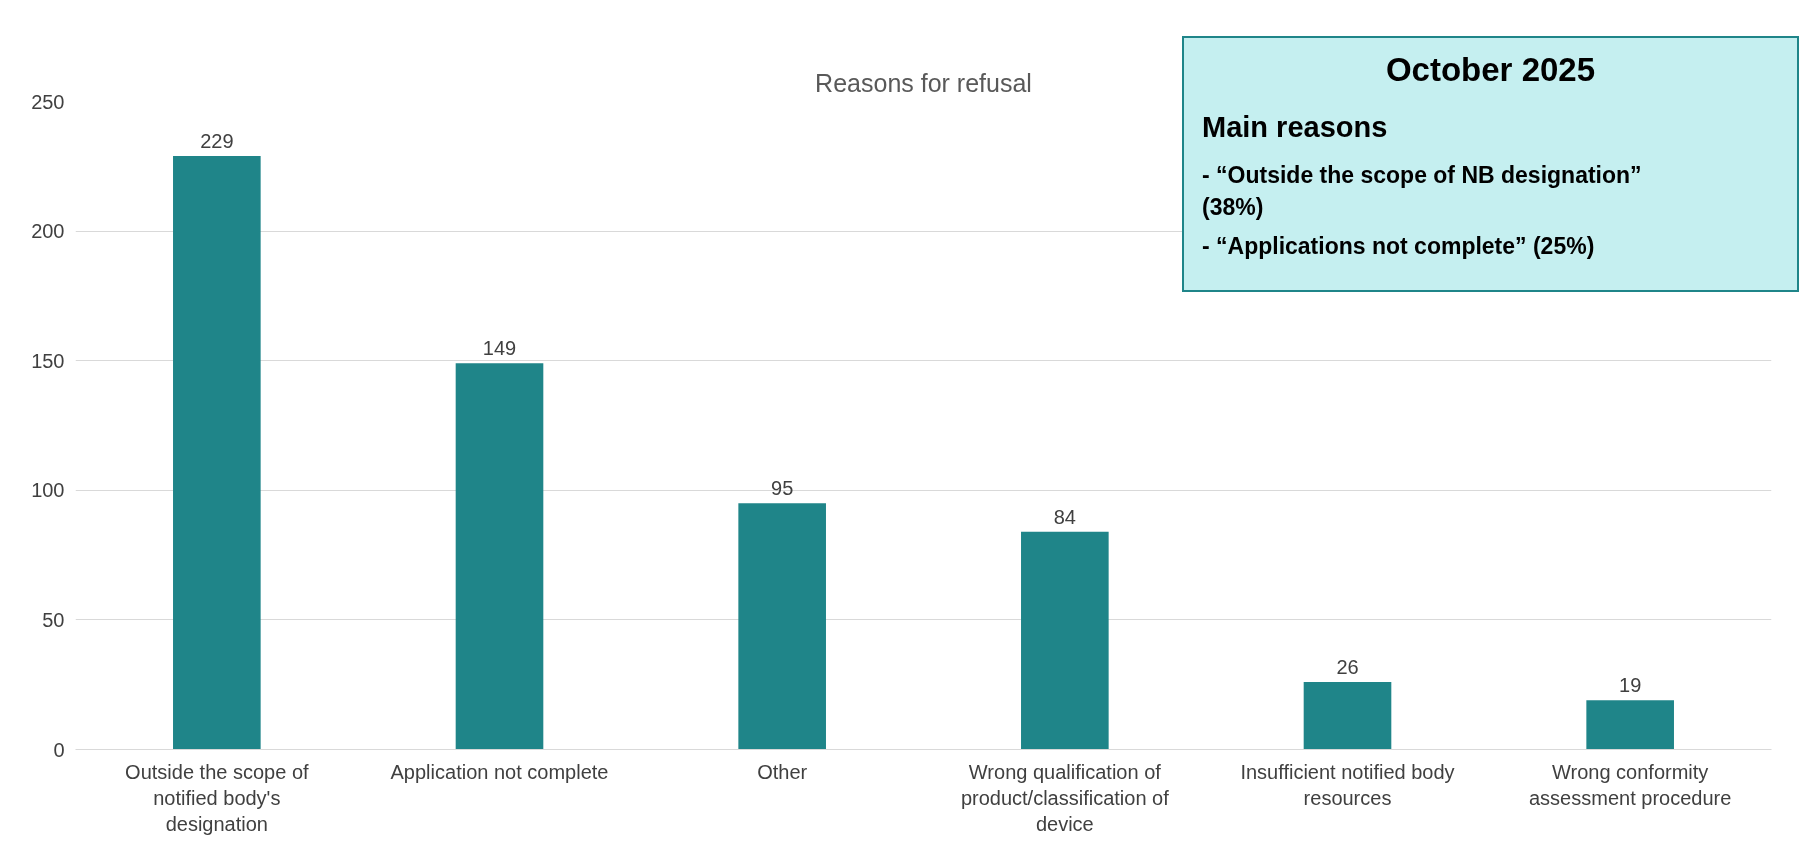  Describe the element at coordinates (217, 798) in the screenshot. I see `x-tick-label: Outside the scope of notified body's designation` at that location.